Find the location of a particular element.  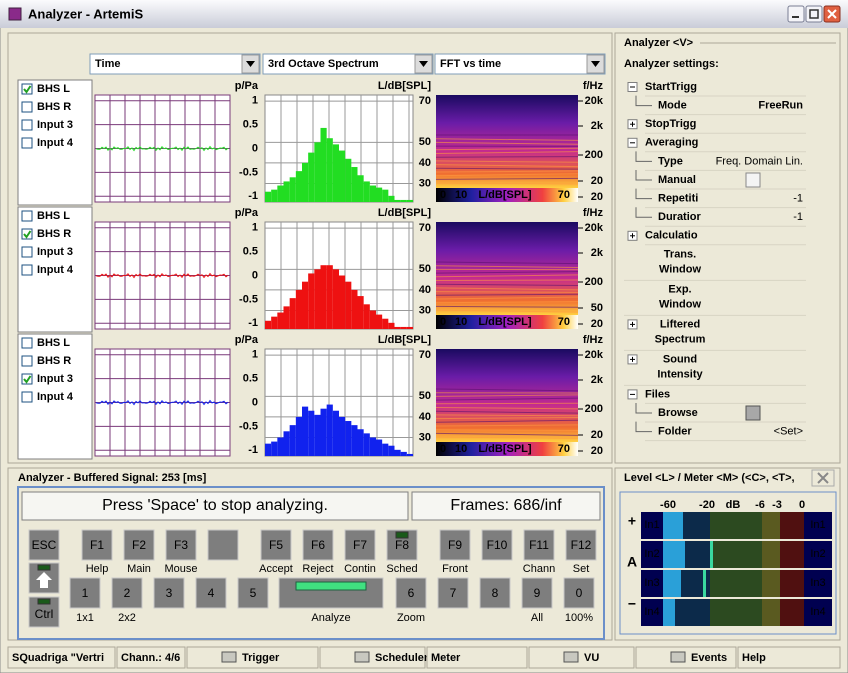

status-text: Trigger is located at coordinates (261, 658).